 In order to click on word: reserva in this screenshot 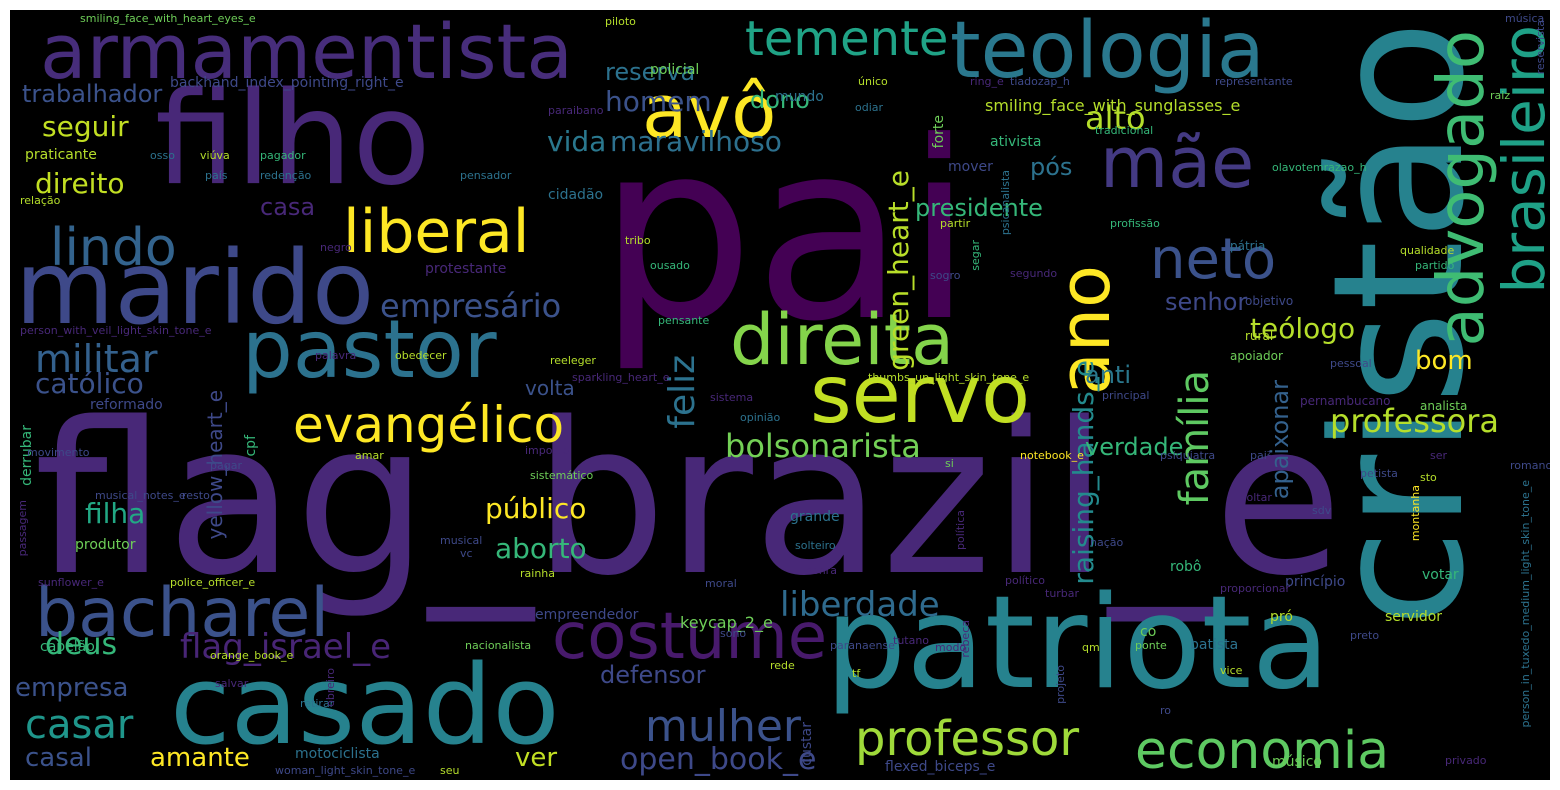, I will do `click(650, 72)`.